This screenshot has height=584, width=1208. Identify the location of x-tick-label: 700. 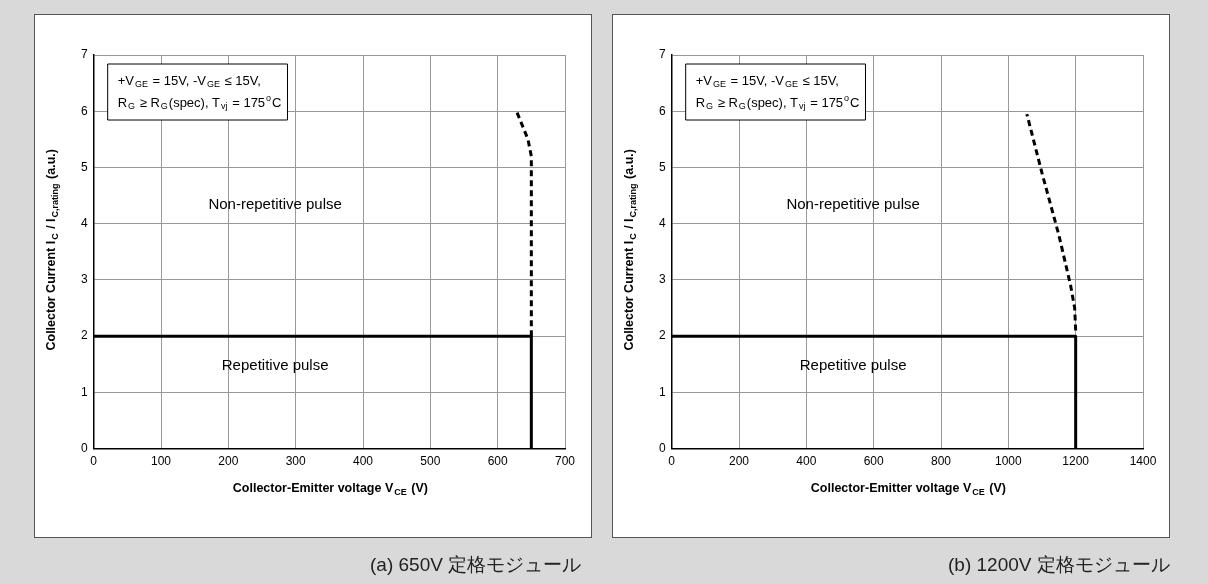
(565, 461).